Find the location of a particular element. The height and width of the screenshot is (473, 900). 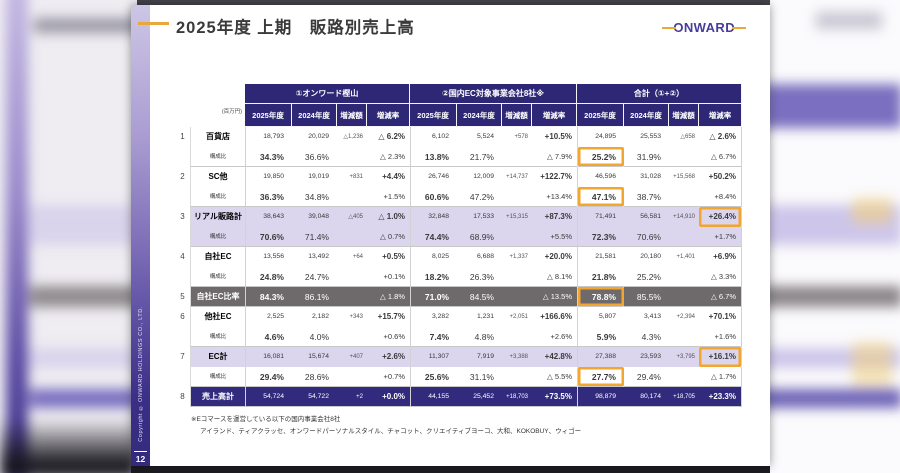

value-cell: 13,492 is located at coordinates (314, 257).